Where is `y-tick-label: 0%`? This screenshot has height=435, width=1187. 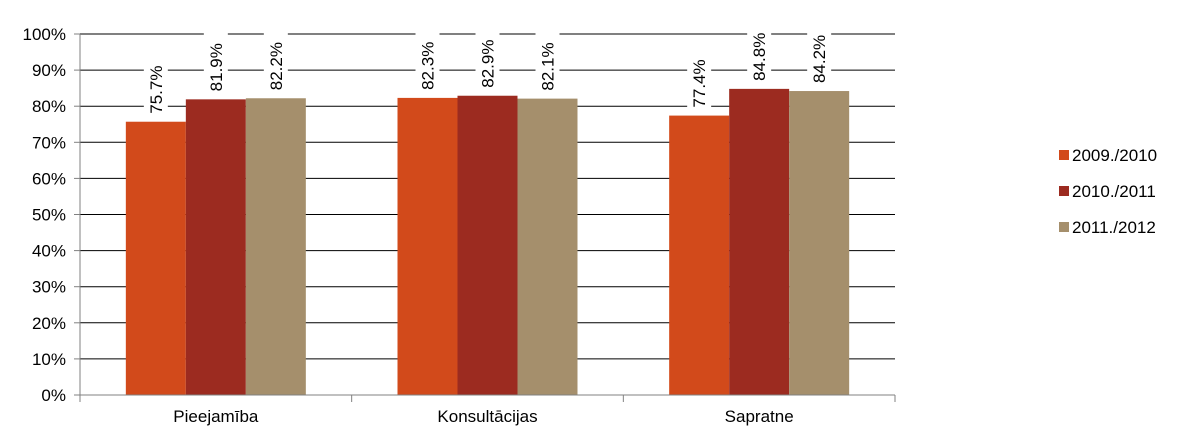 y-tick-label: 0% is located at coordinates (53, 395).